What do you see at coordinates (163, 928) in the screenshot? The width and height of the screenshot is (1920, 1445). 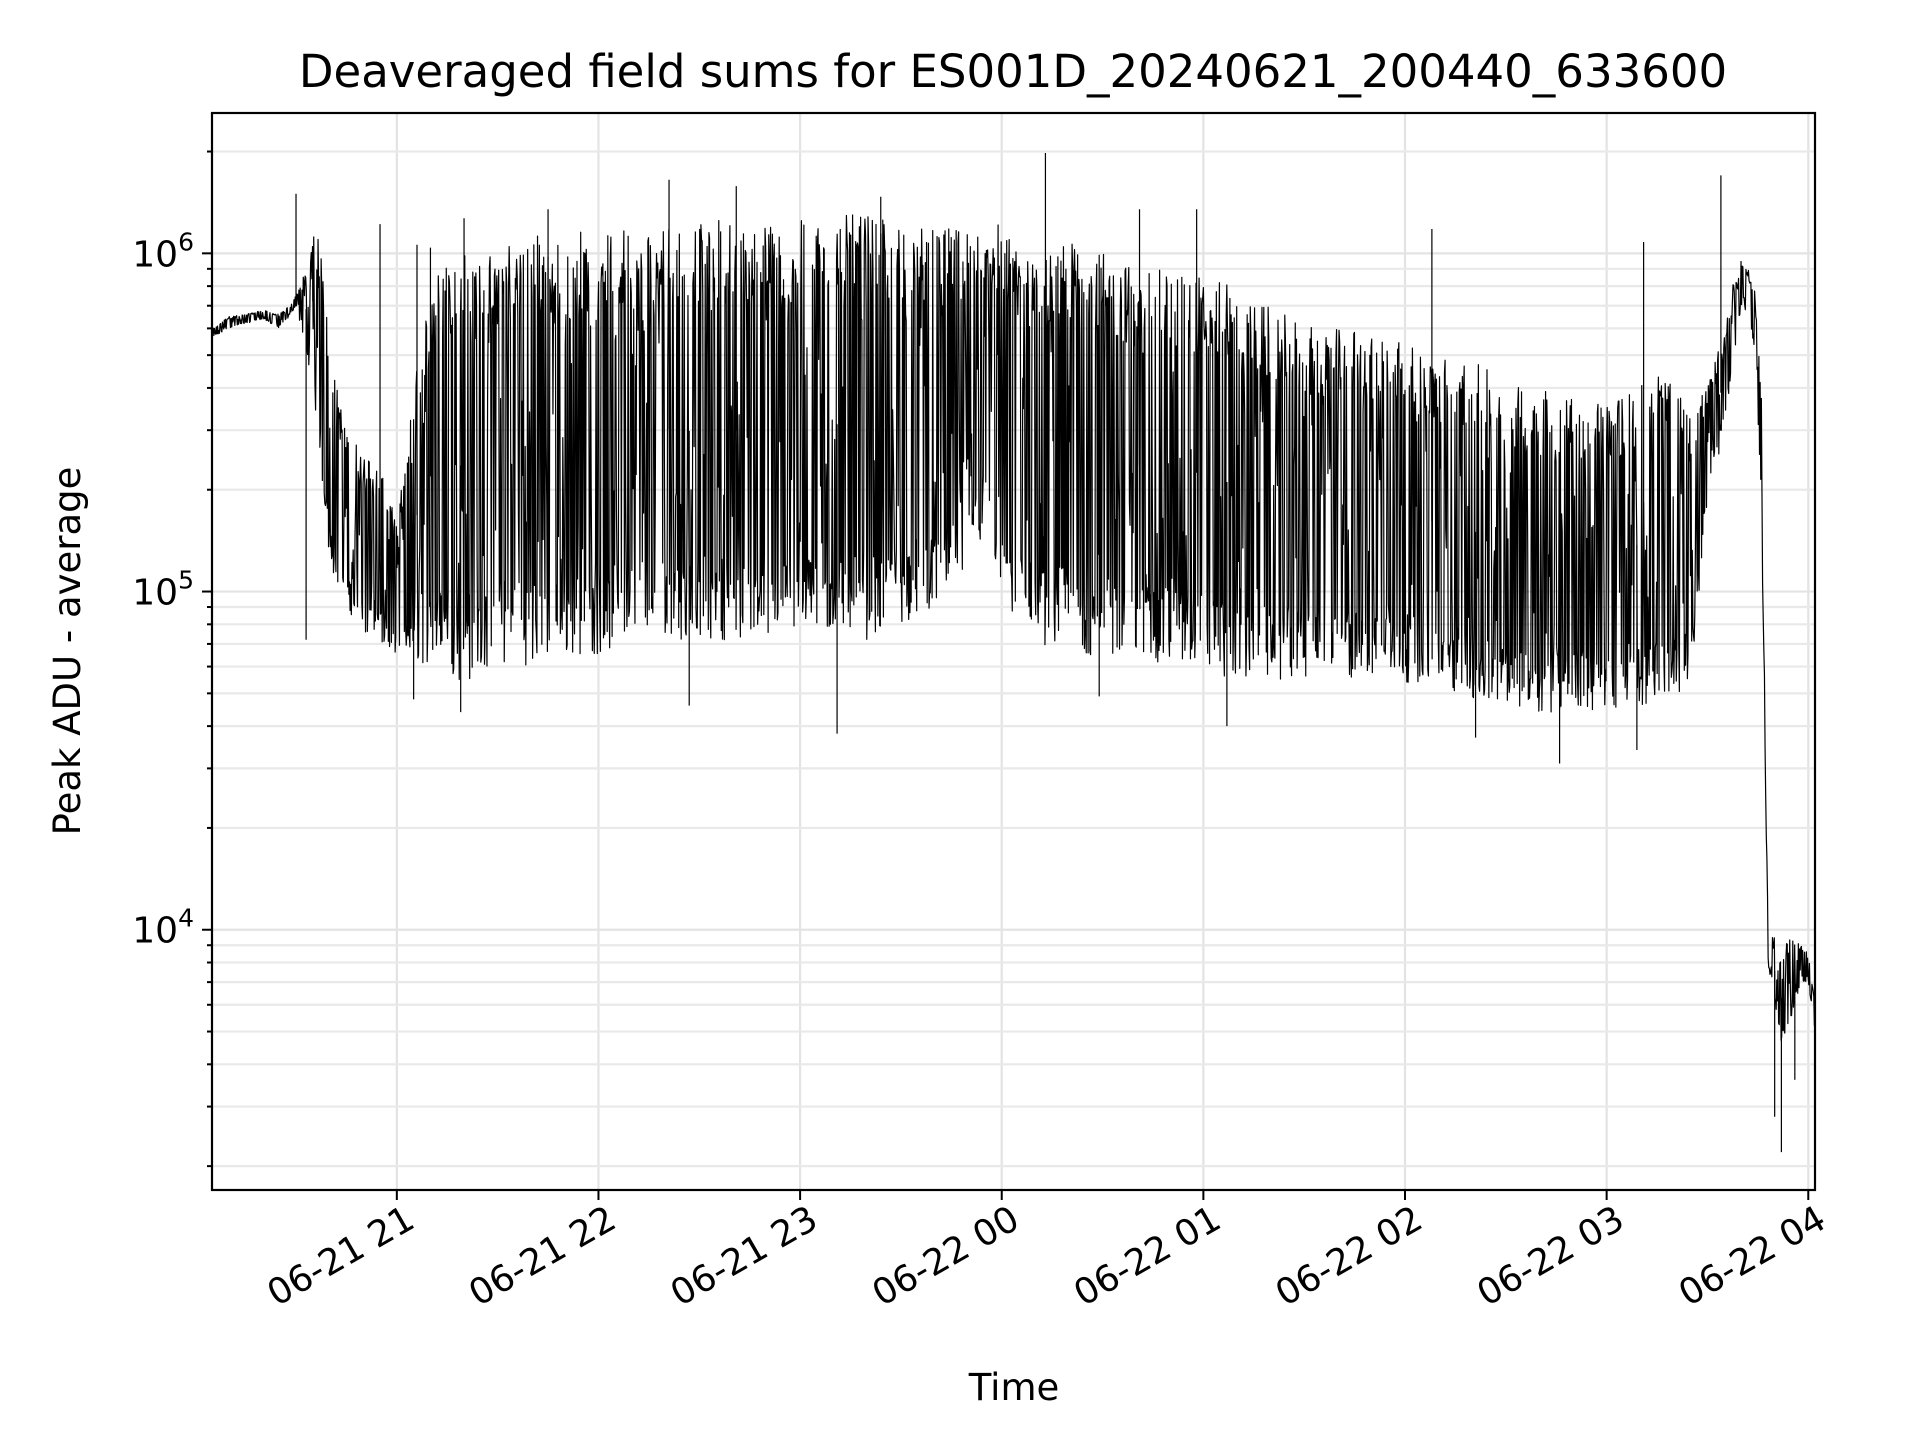 I see `y-tick-label: 10⁴` at bounding box center [163, 928].